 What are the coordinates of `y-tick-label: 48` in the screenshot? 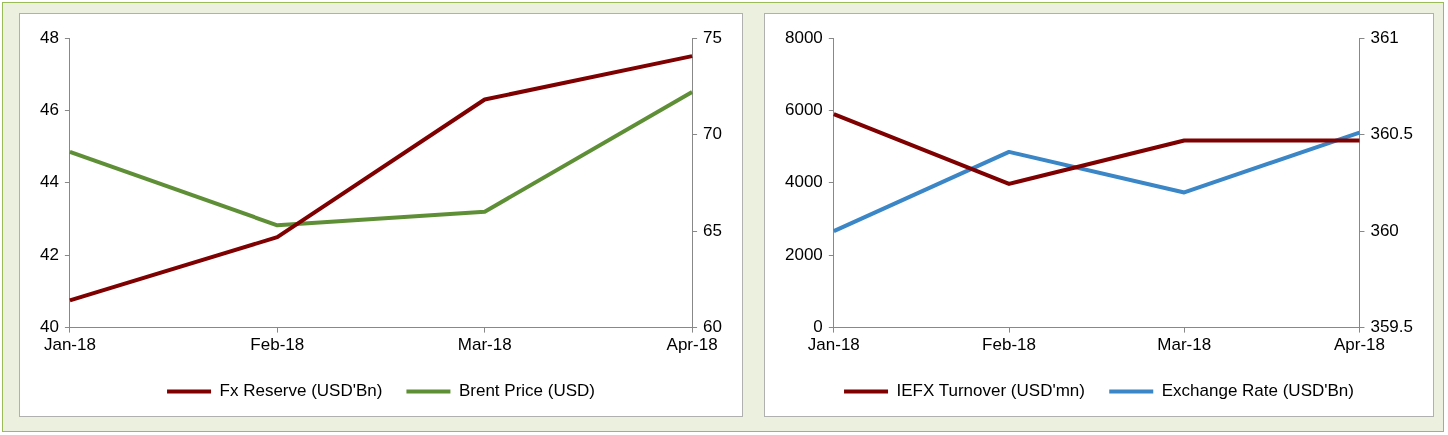 It's located at (49, 37).